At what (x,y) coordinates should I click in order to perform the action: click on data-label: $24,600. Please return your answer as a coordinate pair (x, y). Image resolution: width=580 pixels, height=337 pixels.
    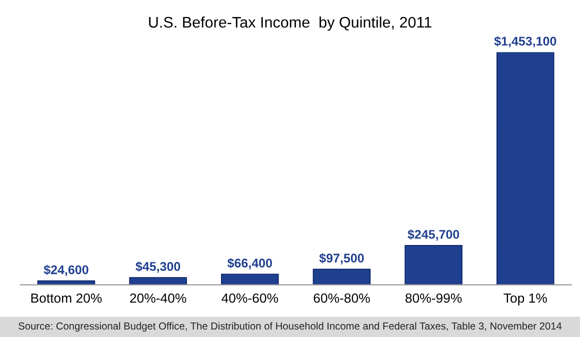
    Looking at the image, I should click on (66, 270).